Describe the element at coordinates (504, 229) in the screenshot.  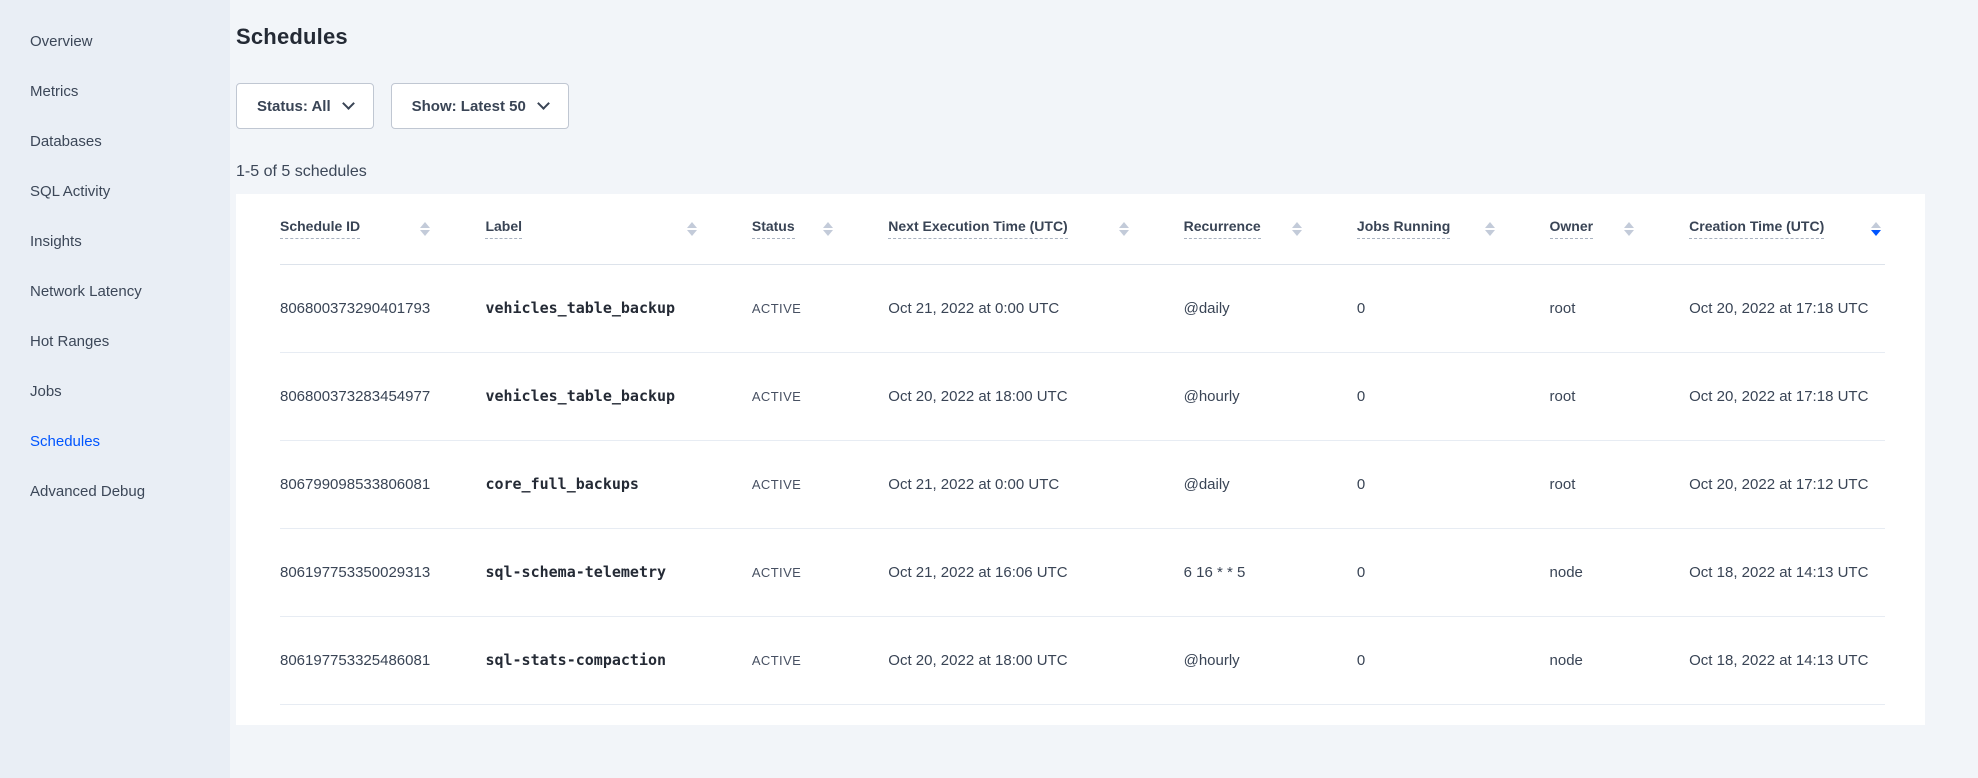
I see `column-label: Label` at that location.